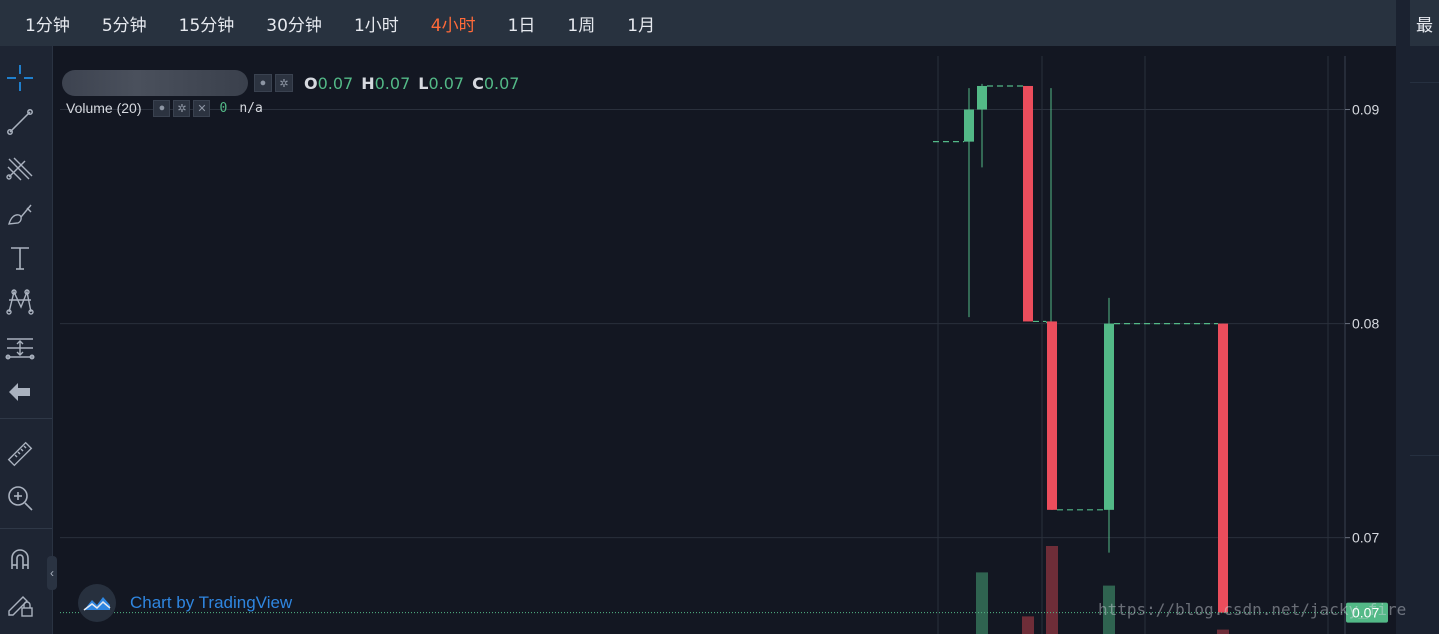 Image resolution: width=1439 pixels, height=634 pixels. I want to click on tradingview-credit: Chart by TradingView, so click(185, 603).